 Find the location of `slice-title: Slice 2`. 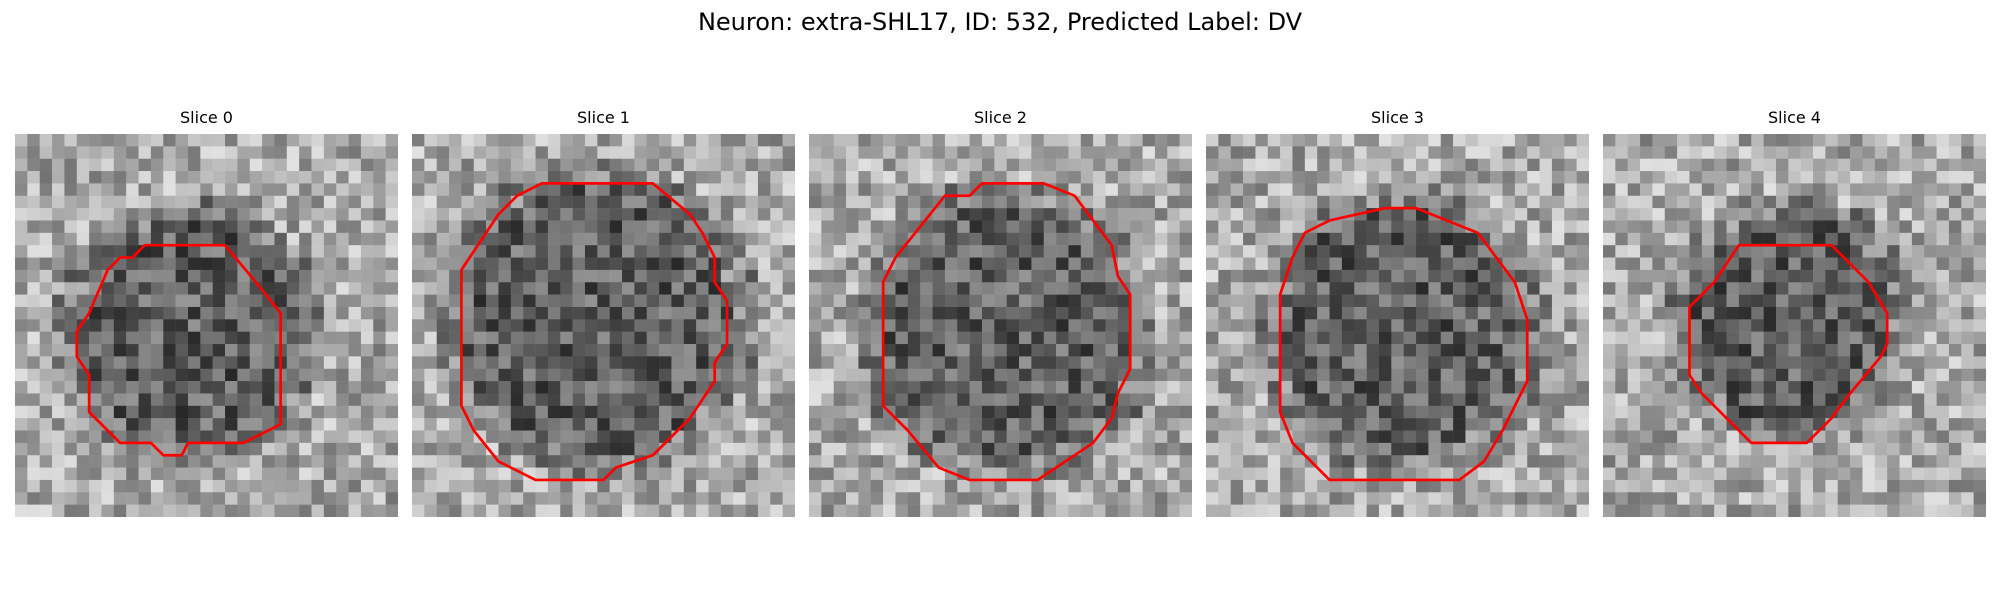

slice-title: Slice 2 is located at coordinates (1000, 117).